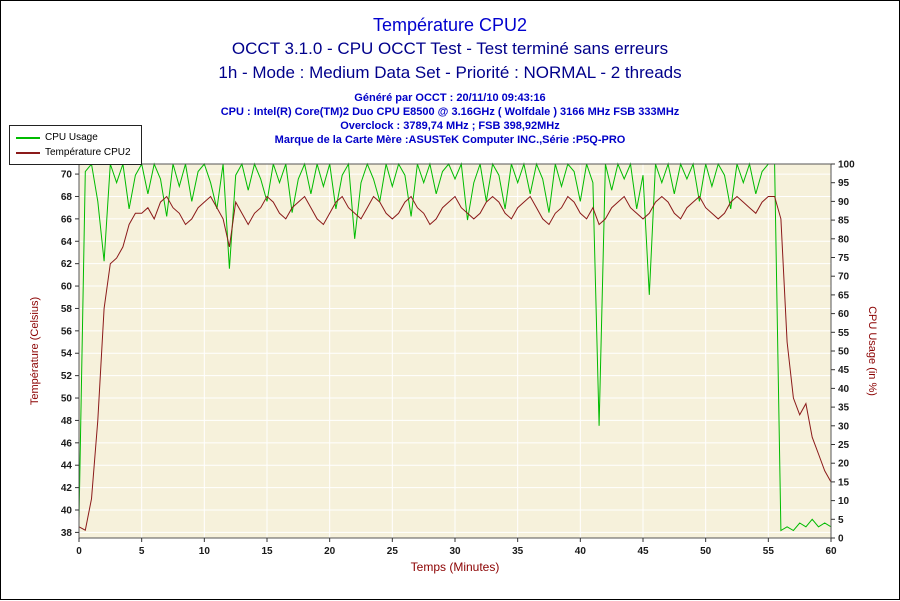 The image size is (900, 601). What do you see at coordinates (67, 533) in the screenshot?
I see `svg-text: 38` at bounding box center [67, 533].